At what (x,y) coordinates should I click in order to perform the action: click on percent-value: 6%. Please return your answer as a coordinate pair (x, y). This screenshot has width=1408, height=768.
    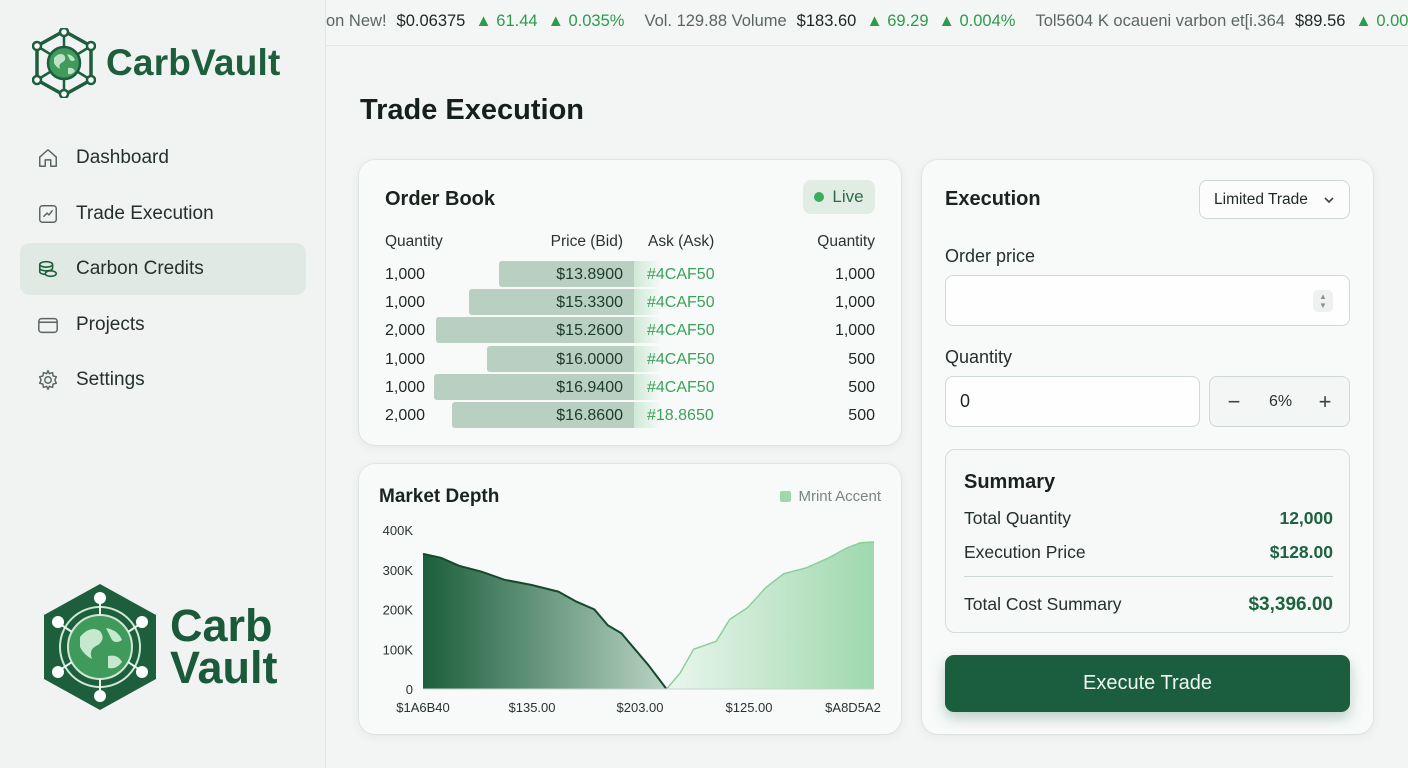
    Looking at the image, I should click on (1280, 401).